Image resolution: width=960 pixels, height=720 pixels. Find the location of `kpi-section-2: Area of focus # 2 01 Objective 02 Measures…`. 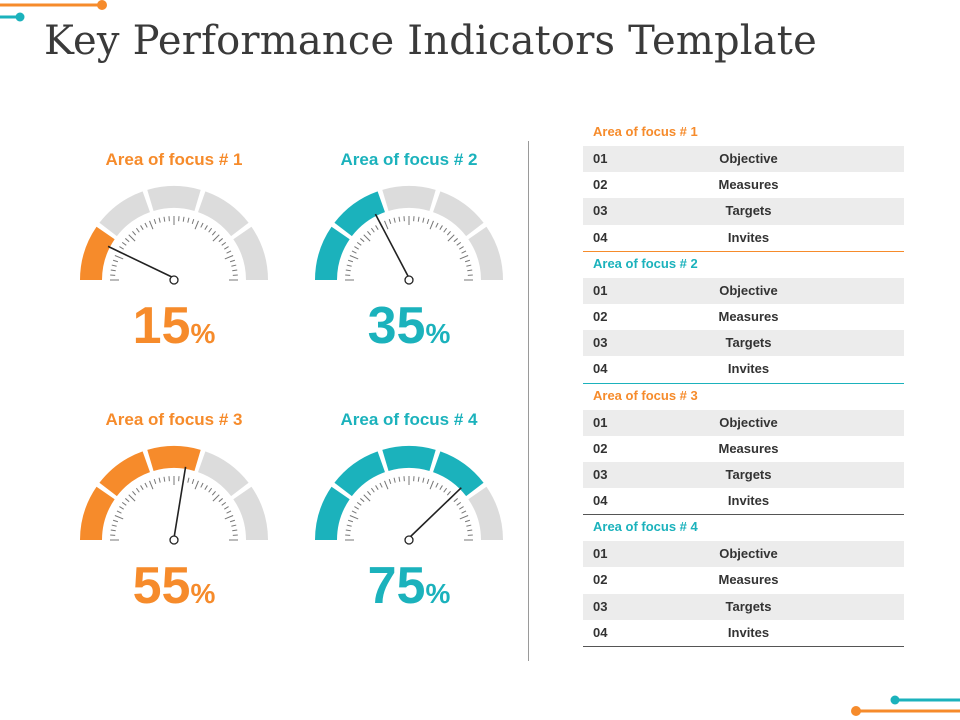

kpi-section-2: Area of focus # 2 01 Objective 02 Measures… is located at coordinates (743, 318).